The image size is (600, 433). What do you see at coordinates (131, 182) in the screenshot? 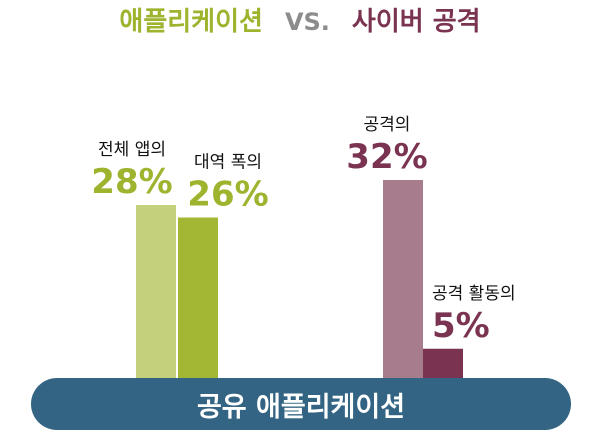
I see `value-label-1: 28%` at bounding box center [131, 182].